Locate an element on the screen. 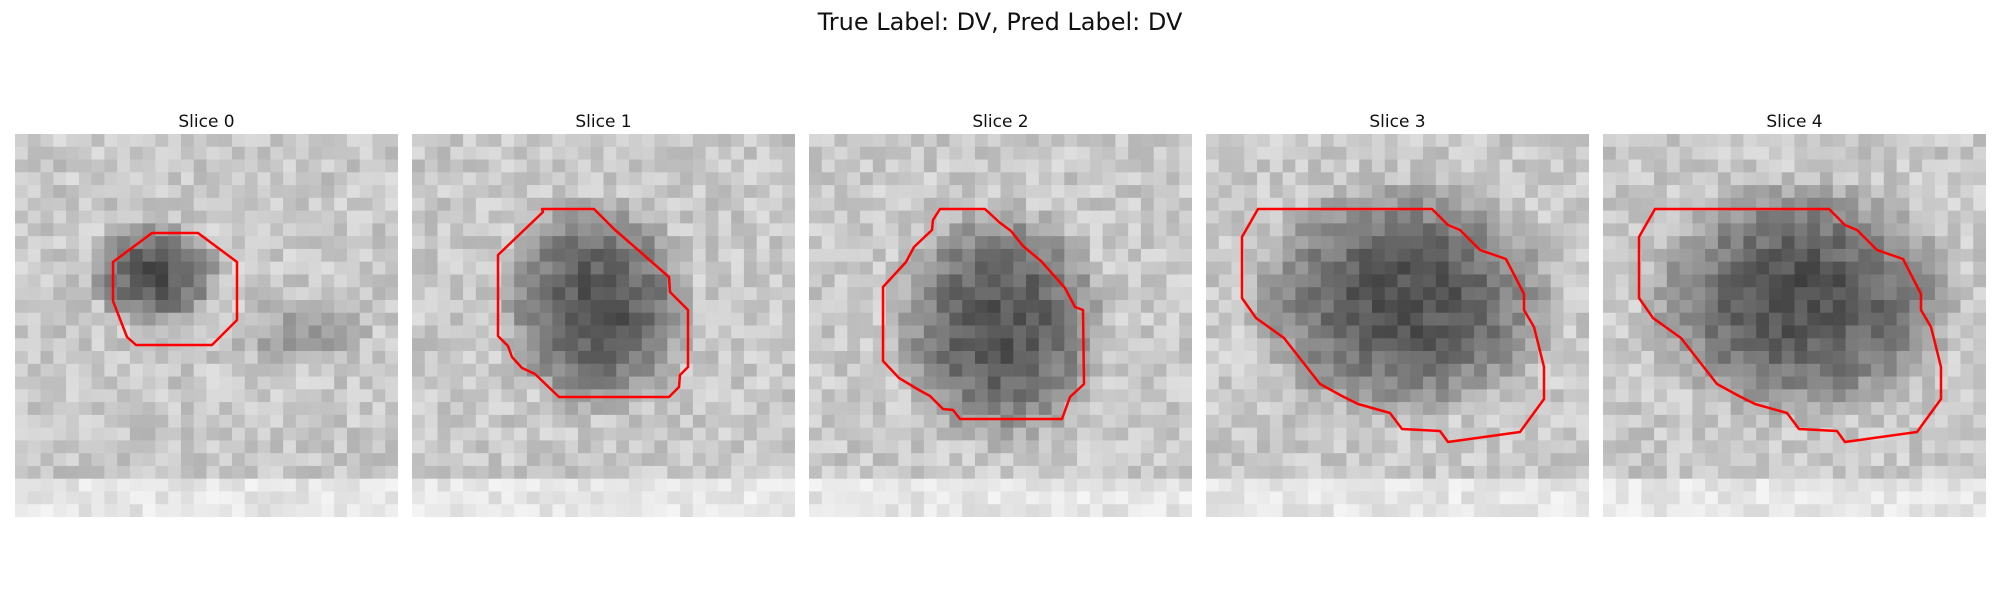 The width and height of the screenshot is (2000, 600). slice-panel-2: Slice 2 is located at coordinates (1000, 313).